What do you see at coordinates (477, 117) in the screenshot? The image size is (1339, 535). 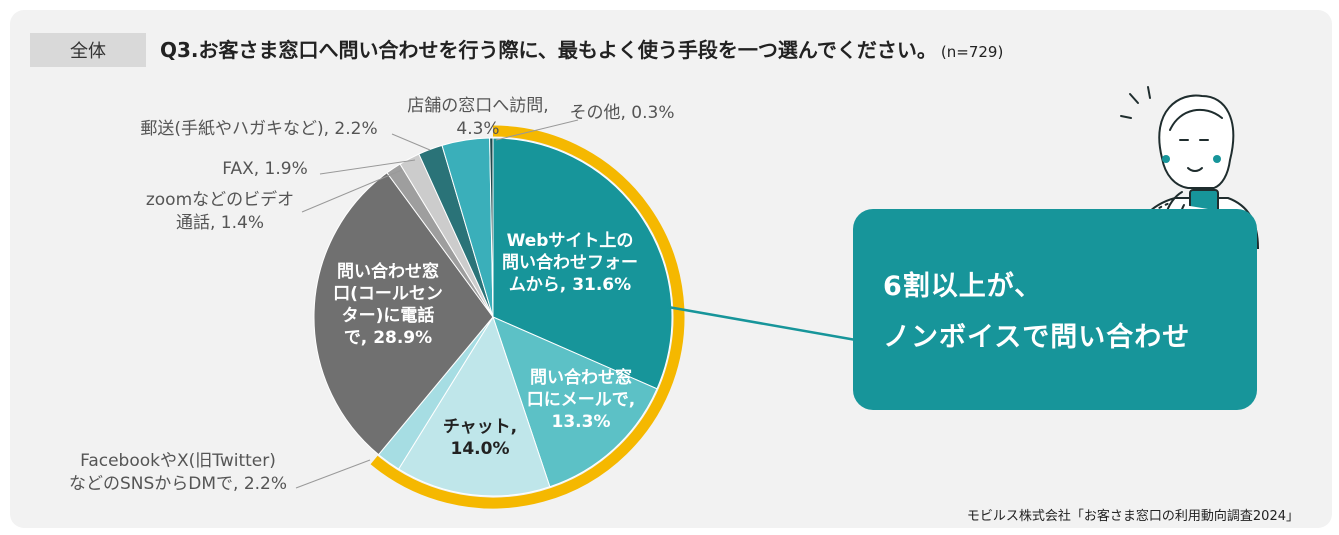 I see `slice-label-8: 店舗の窓口へ訪問, 4.3%` at bounding box center [477, 117].